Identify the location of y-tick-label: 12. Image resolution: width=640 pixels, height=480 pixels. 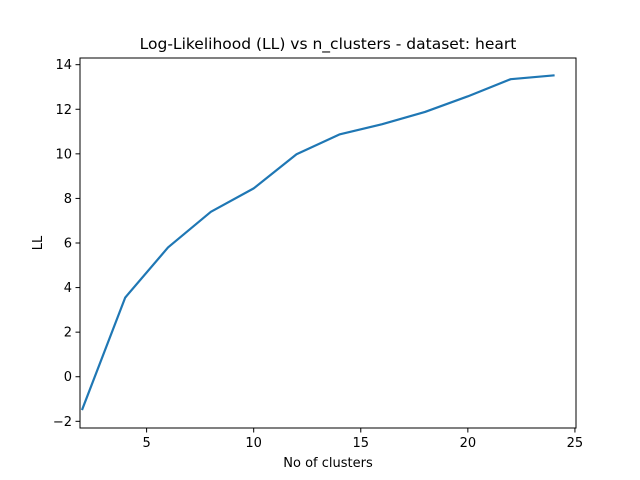
(63, 110).